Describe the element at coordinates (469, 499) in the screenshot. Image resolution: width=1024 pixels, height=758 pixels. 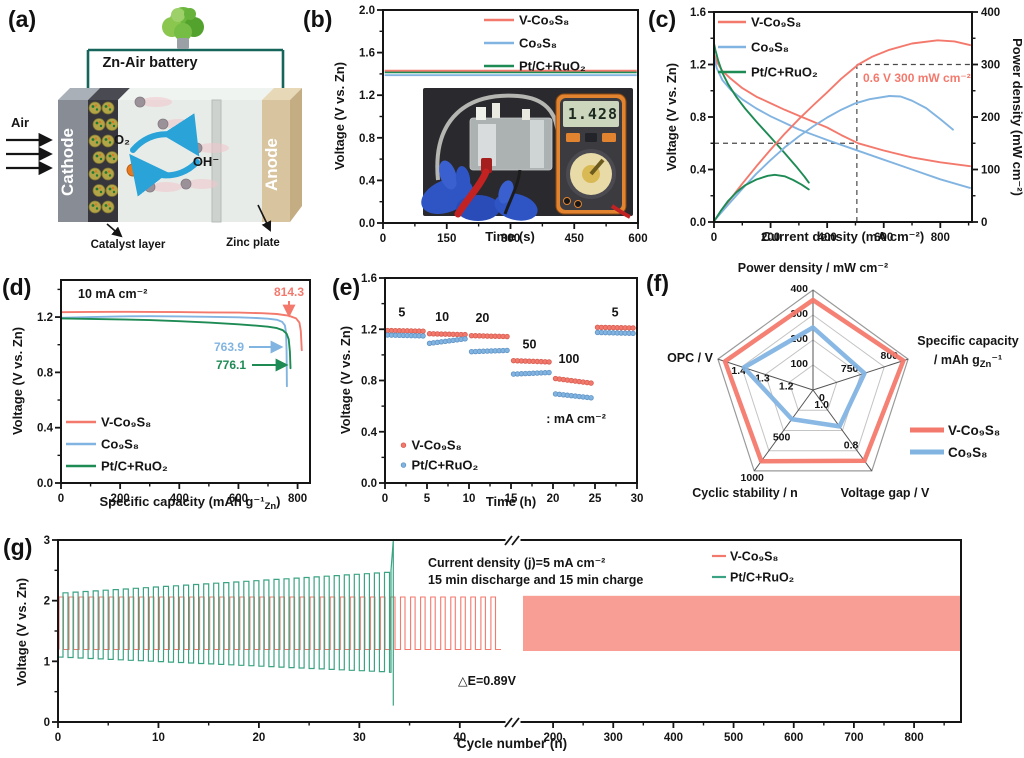
I see `x-tick-label: 10` at that location.